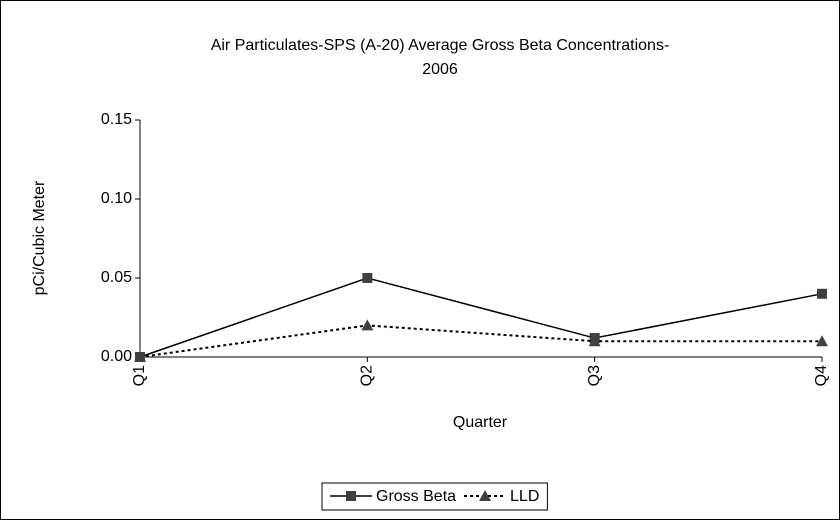 The height and width of the screenshot is (520, 840). Describe the element at coordinates (116, 356) in the screenshot. I see `y-tick-label: 0.00` at that location.